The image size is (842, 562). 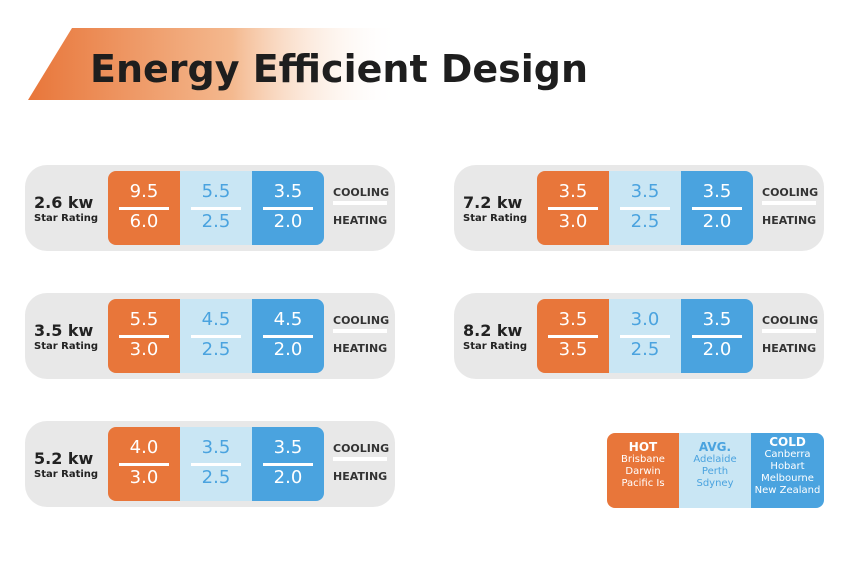 What do you see at coordinates (64, 330) in the screenshot?
I see `capacity: 3.5 kw` at bounding box center [64, 330].